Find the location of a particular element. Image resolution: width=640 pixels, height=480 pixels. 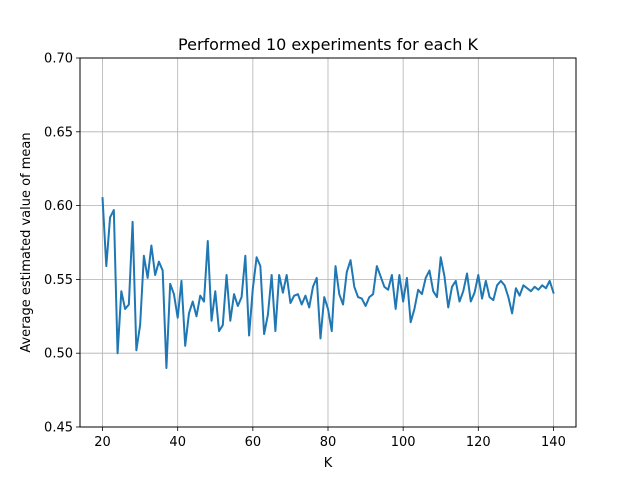

y-axis-ticks: 0.45 0.50 0.55 0.60 0.65 0.70 is located at coordinates (62, 244).